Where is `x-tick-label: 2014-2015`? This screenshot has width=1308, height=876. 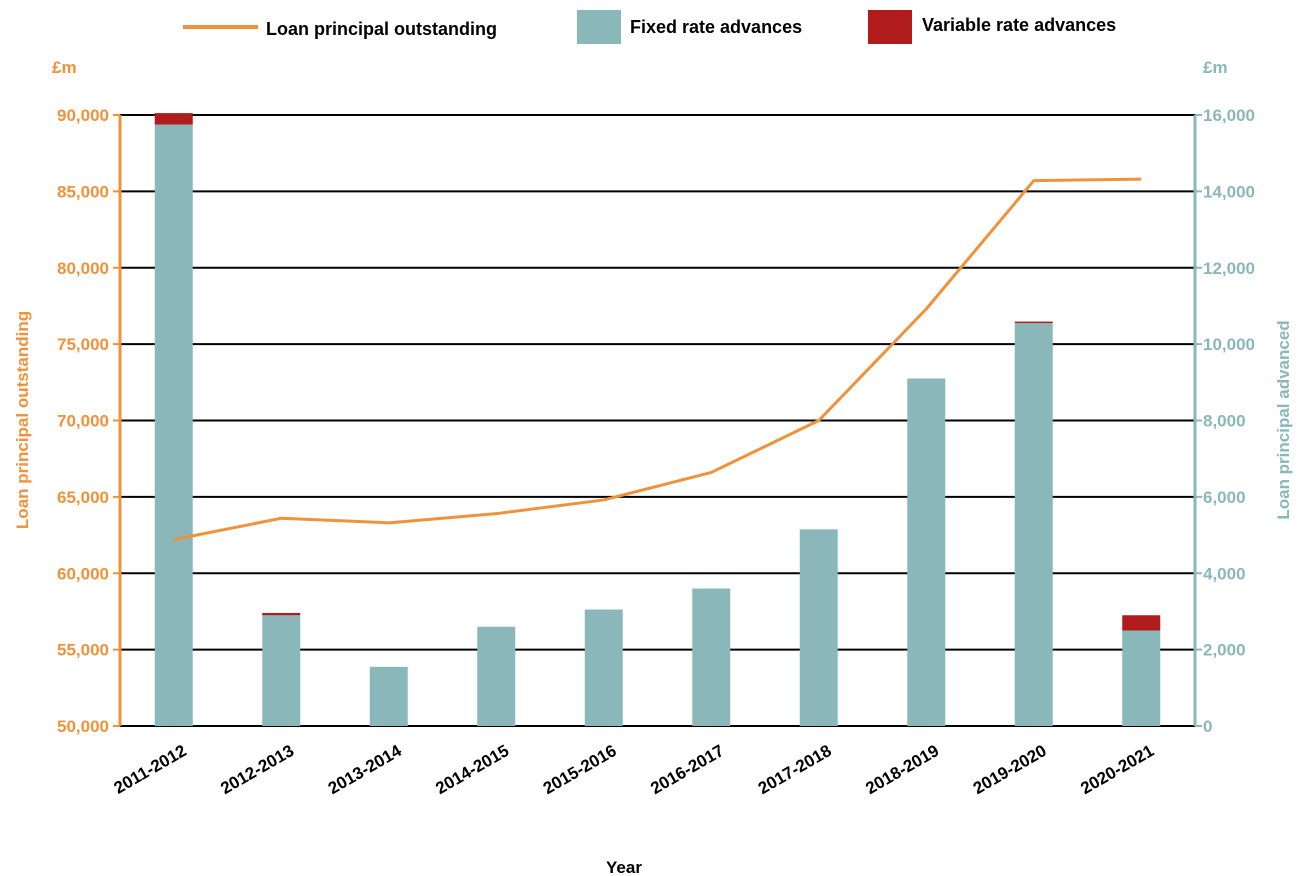
x-tick-label: 2014-2015 is located at coordinates (472, 769).